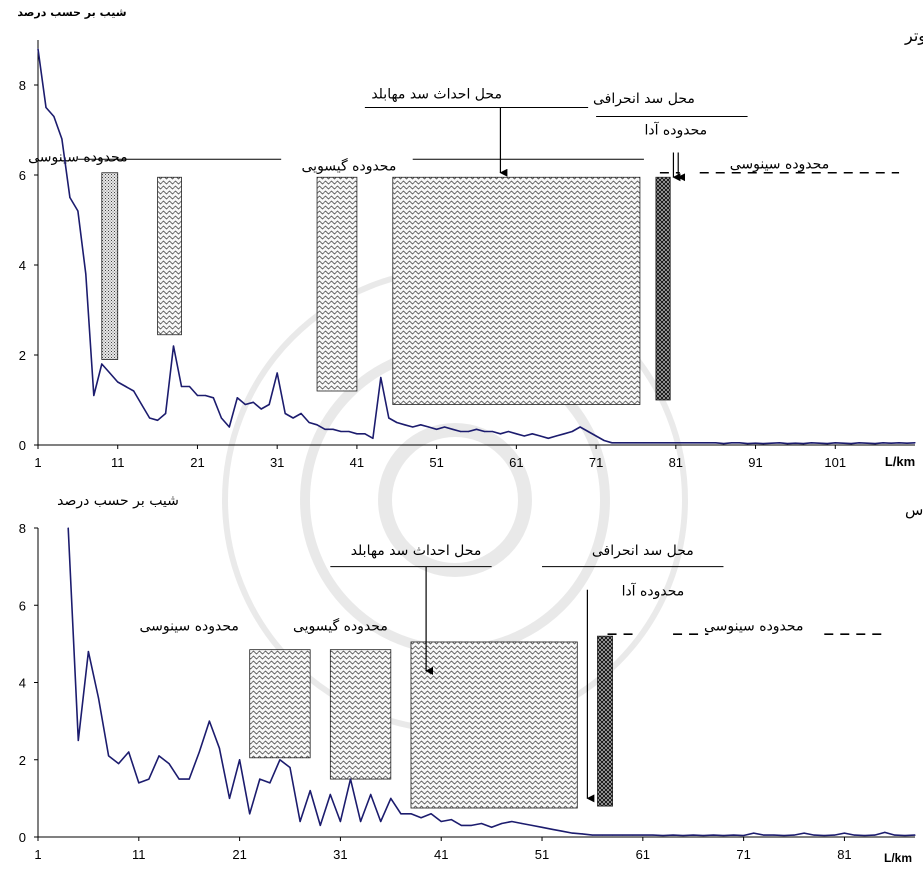 The image size is (923, 877). I want to click on zone-cross, so click(663, 288).